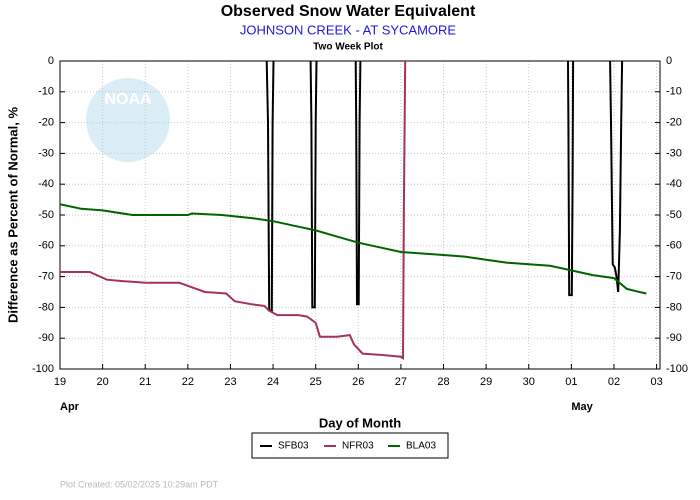 This screenshot has width=700, height=500. Describe the element at coordinates (46, 277) in the screenshot. I see `y-tick-label: -70` at that location.